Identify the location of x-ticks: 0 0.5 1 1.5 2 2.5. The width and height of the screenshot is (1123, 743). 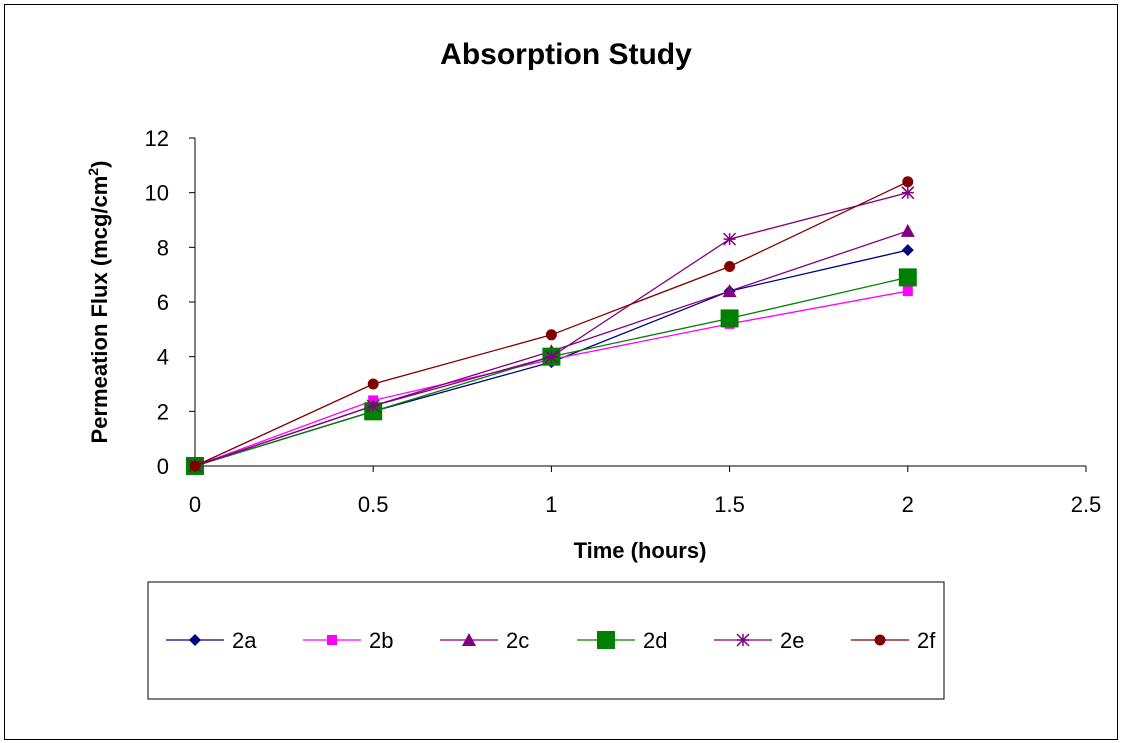
(645, 491).